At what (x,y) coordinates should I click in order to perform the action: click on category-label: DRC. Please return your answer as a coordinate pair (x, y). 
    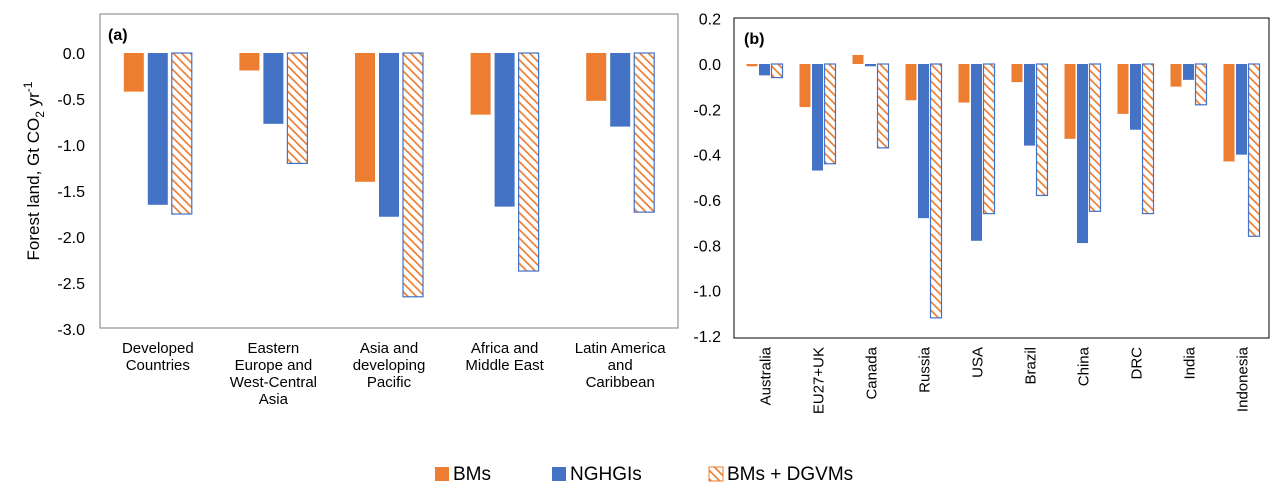
    Looking at the image, I should click on (1137, 363).